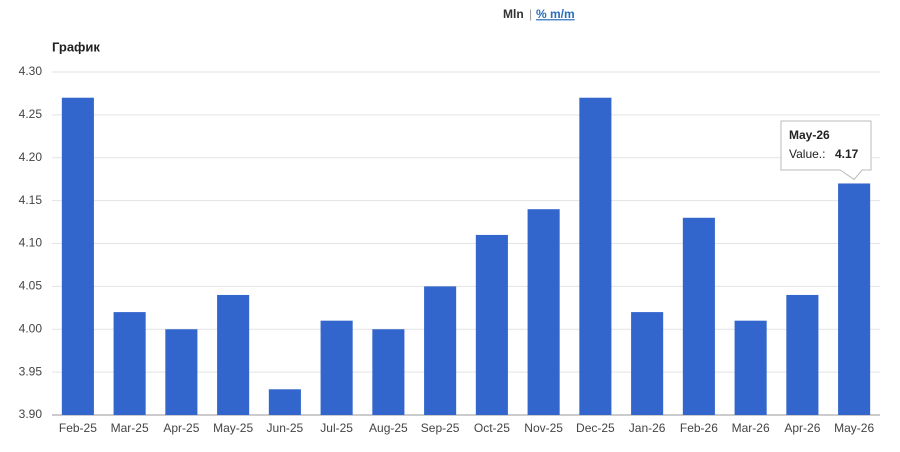  What do you see at coordinates (802, 428) in the screenshot?
I see `x-tick-label: Apr-26` at bounding box center [802, 428].